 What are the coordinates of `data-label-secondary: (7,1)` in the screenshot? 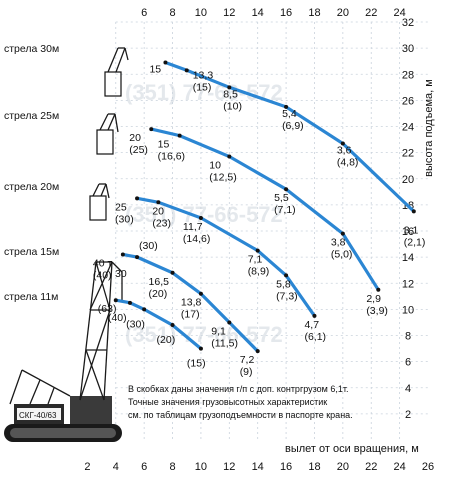 It's located at (285, 210).